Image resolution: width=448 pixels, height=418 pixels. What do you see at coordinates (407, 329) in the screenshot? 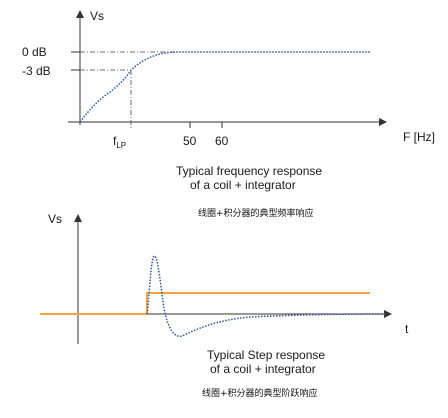
I see `step-x-label: t` at bounding box center [407, 329].